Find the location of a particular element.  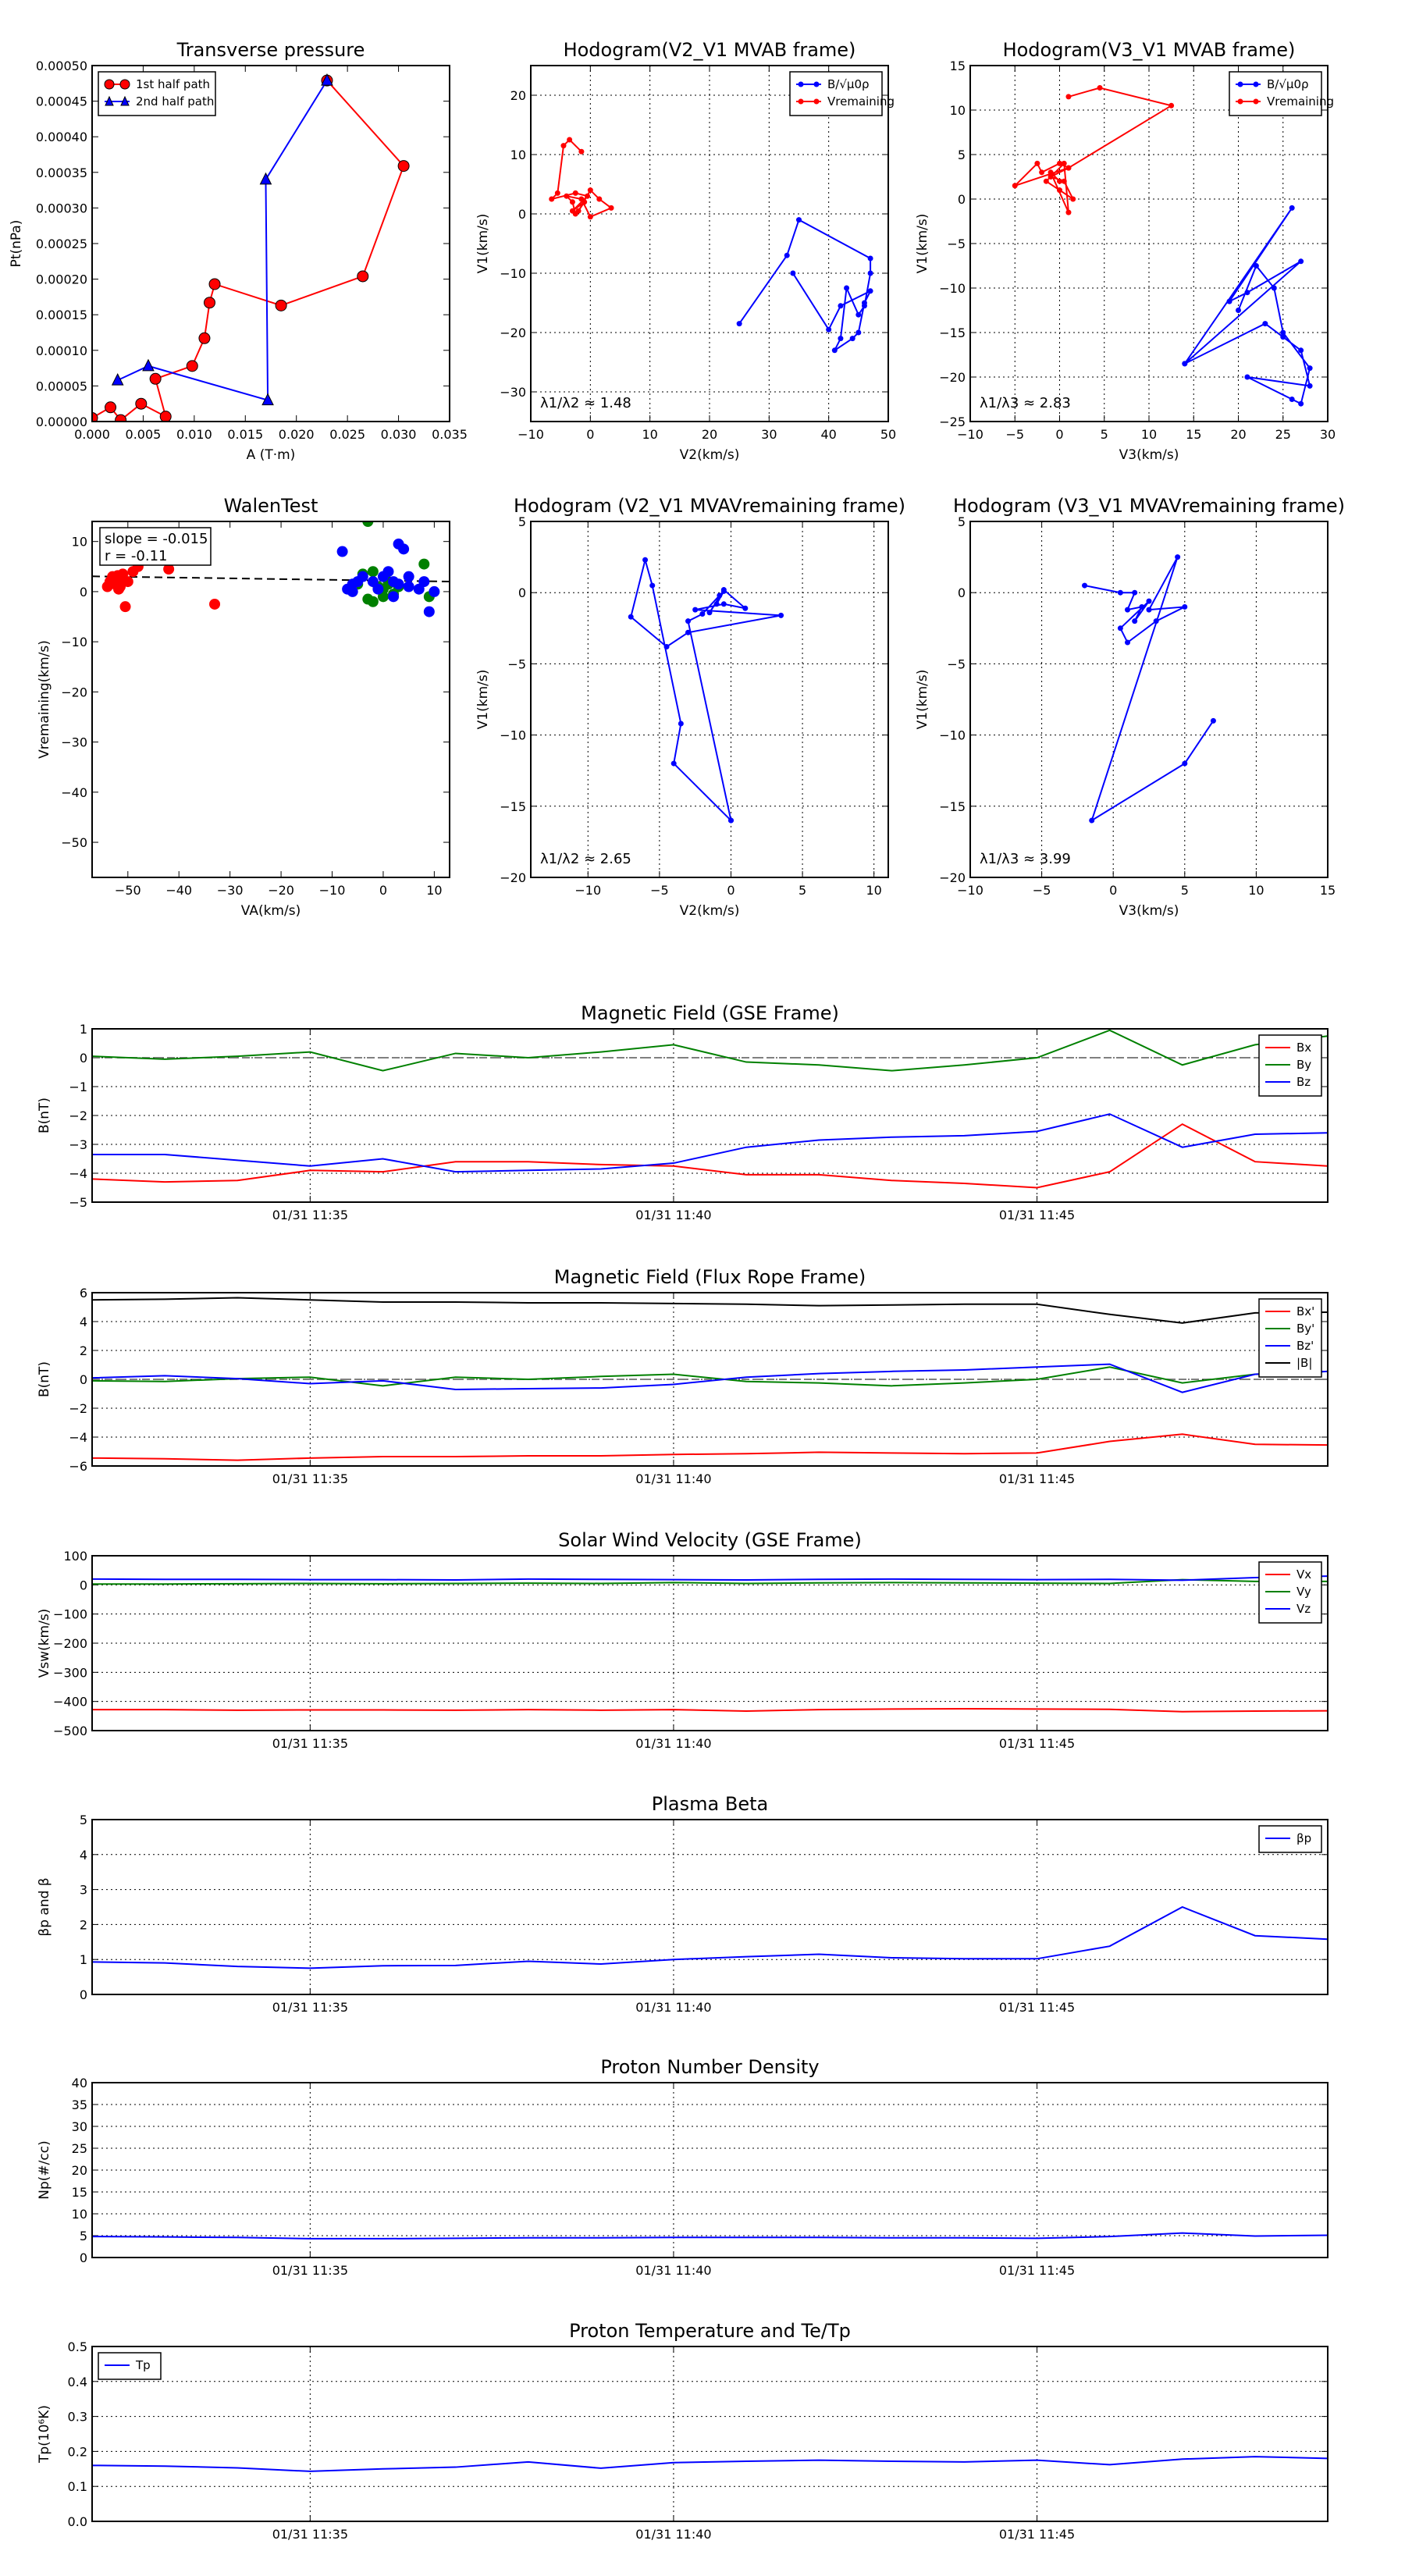

y-tick-label: 1 is located at coordinates (84, 1959).